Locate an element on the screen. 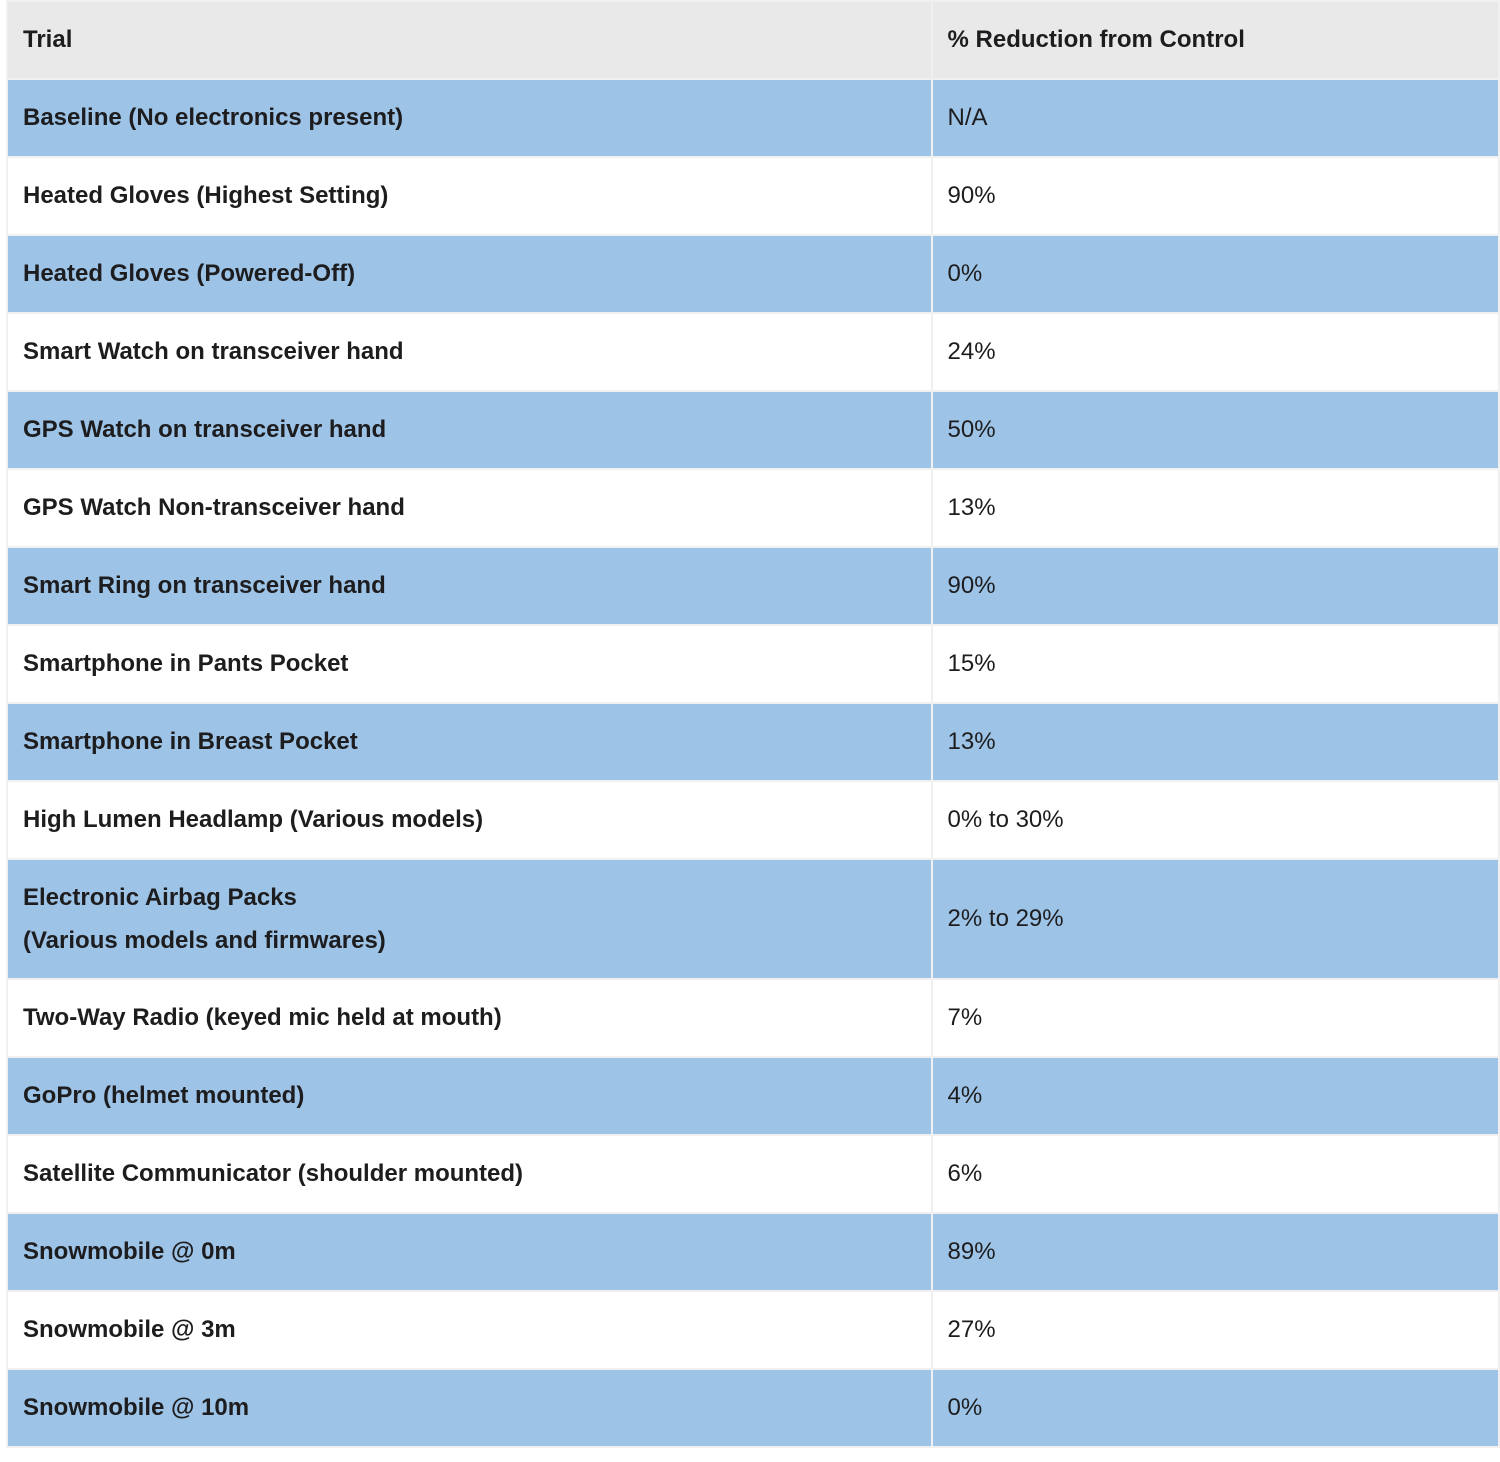  trial-label: High Lumen Headlamp (Various models) is located at coordinates (253, 819).